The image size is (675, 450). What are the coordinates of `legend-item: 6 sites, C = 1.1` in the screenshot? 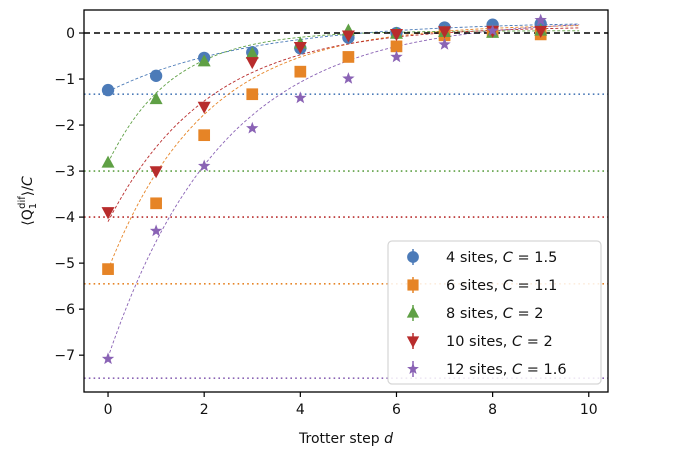 It's located at (482, 285).